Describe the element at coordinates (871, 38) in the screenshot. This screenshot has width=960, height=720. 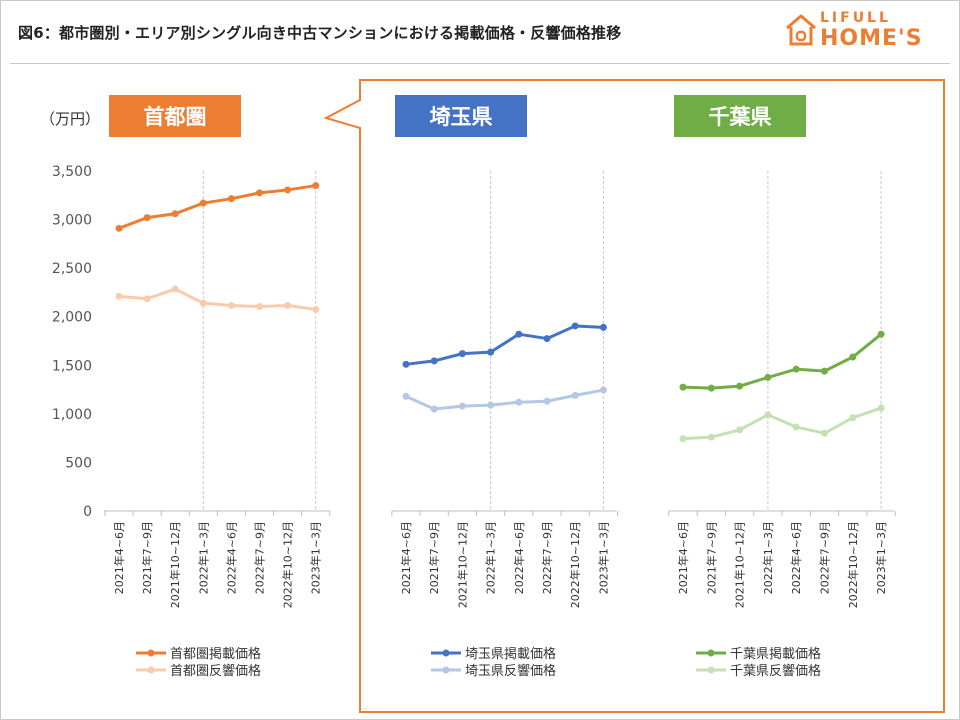
I see `logo-text-bottom: HOME'S` at that location.